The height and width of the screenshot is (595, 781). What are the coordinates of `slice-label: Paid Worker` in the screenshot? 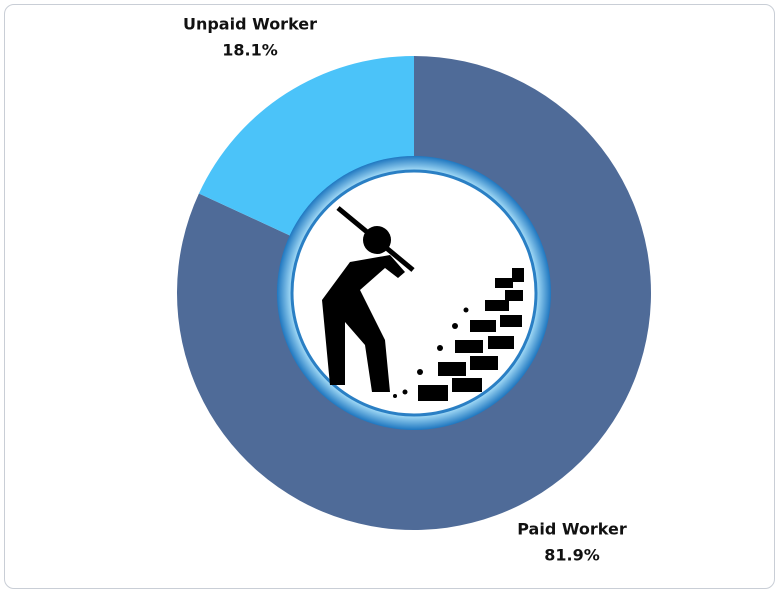 It's located at (572, 529).